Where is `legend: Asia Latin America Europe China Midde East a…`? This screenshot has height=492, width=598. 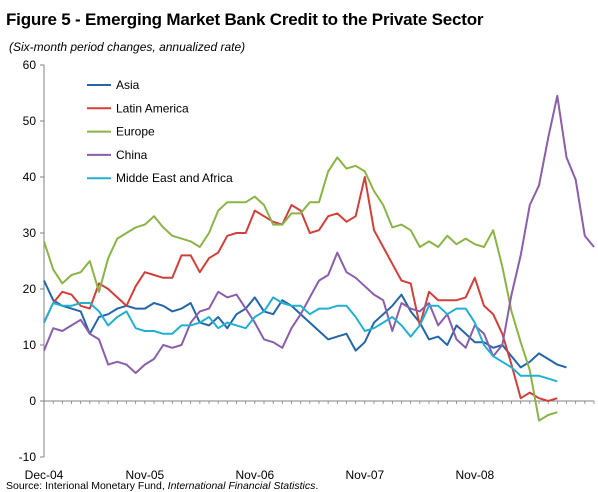 legend: Asia Latin America Europe China Midde East a… is located at coordinates (160, 131).